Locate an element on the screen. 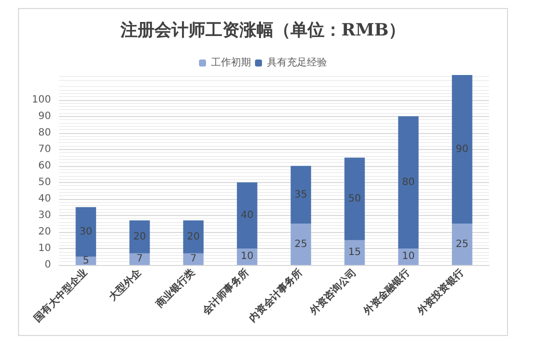  x-tick-label: 商业银行类 is located at coordinates (175, 288).